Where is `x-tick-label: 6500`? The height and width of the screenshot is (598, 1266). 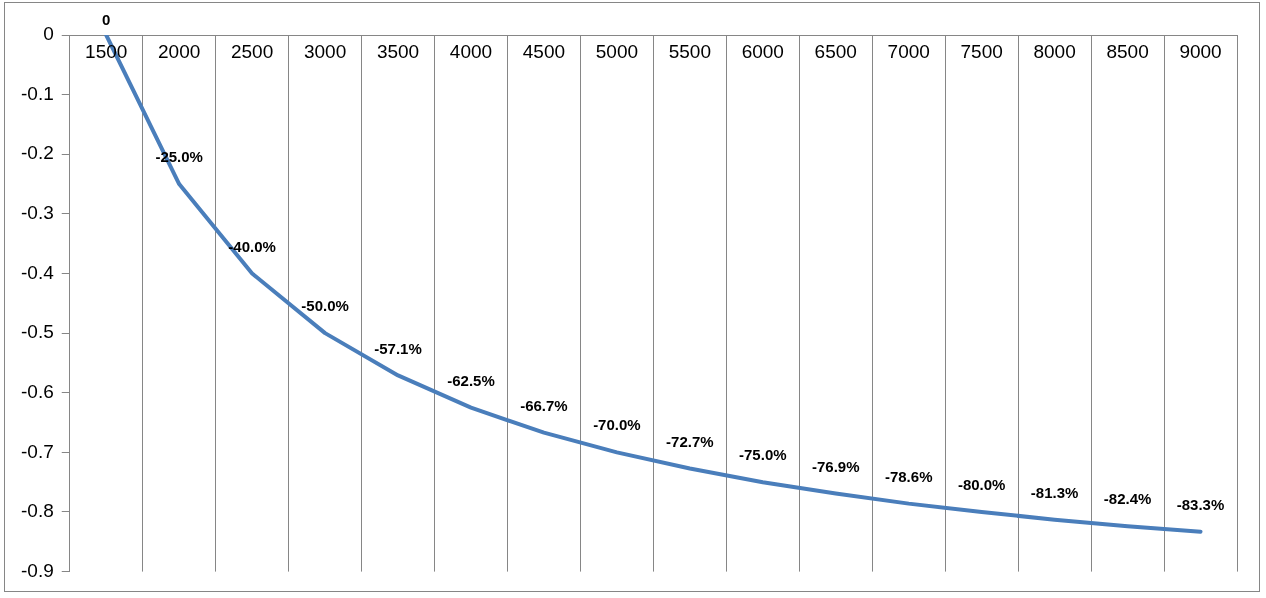 x-tick-label: 6500 is located at coordinates (835, 51).